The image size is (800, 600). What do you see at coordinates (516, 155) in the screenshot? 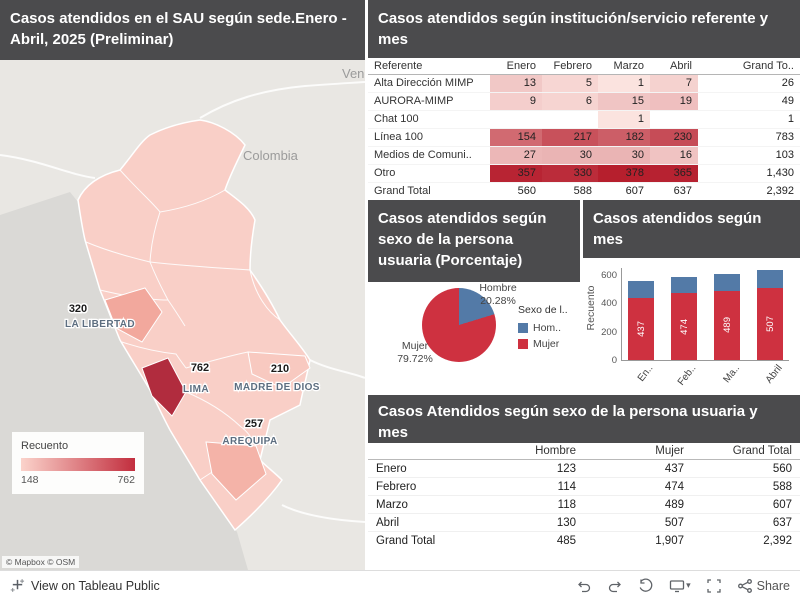
I see `heat-cell: 27` at bounding box center [516, 155].